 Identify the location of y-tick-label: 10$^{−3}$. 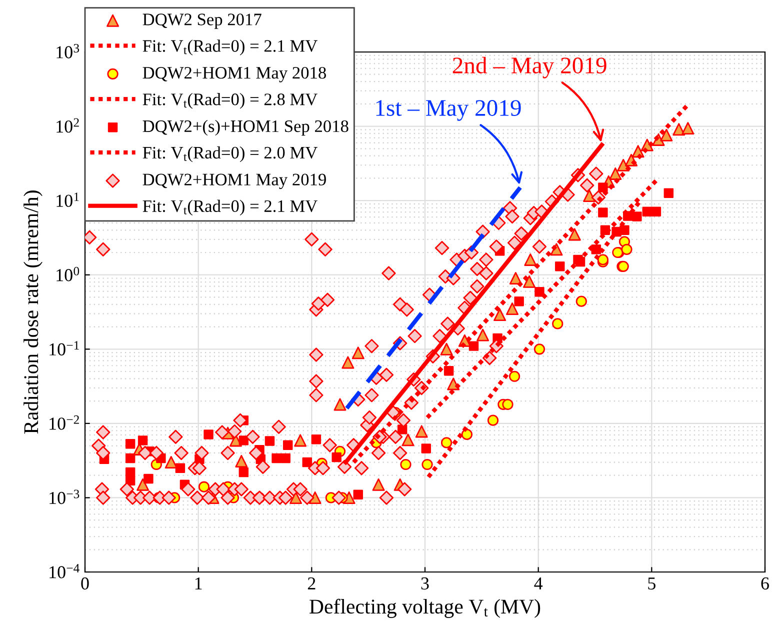
(65, 497).